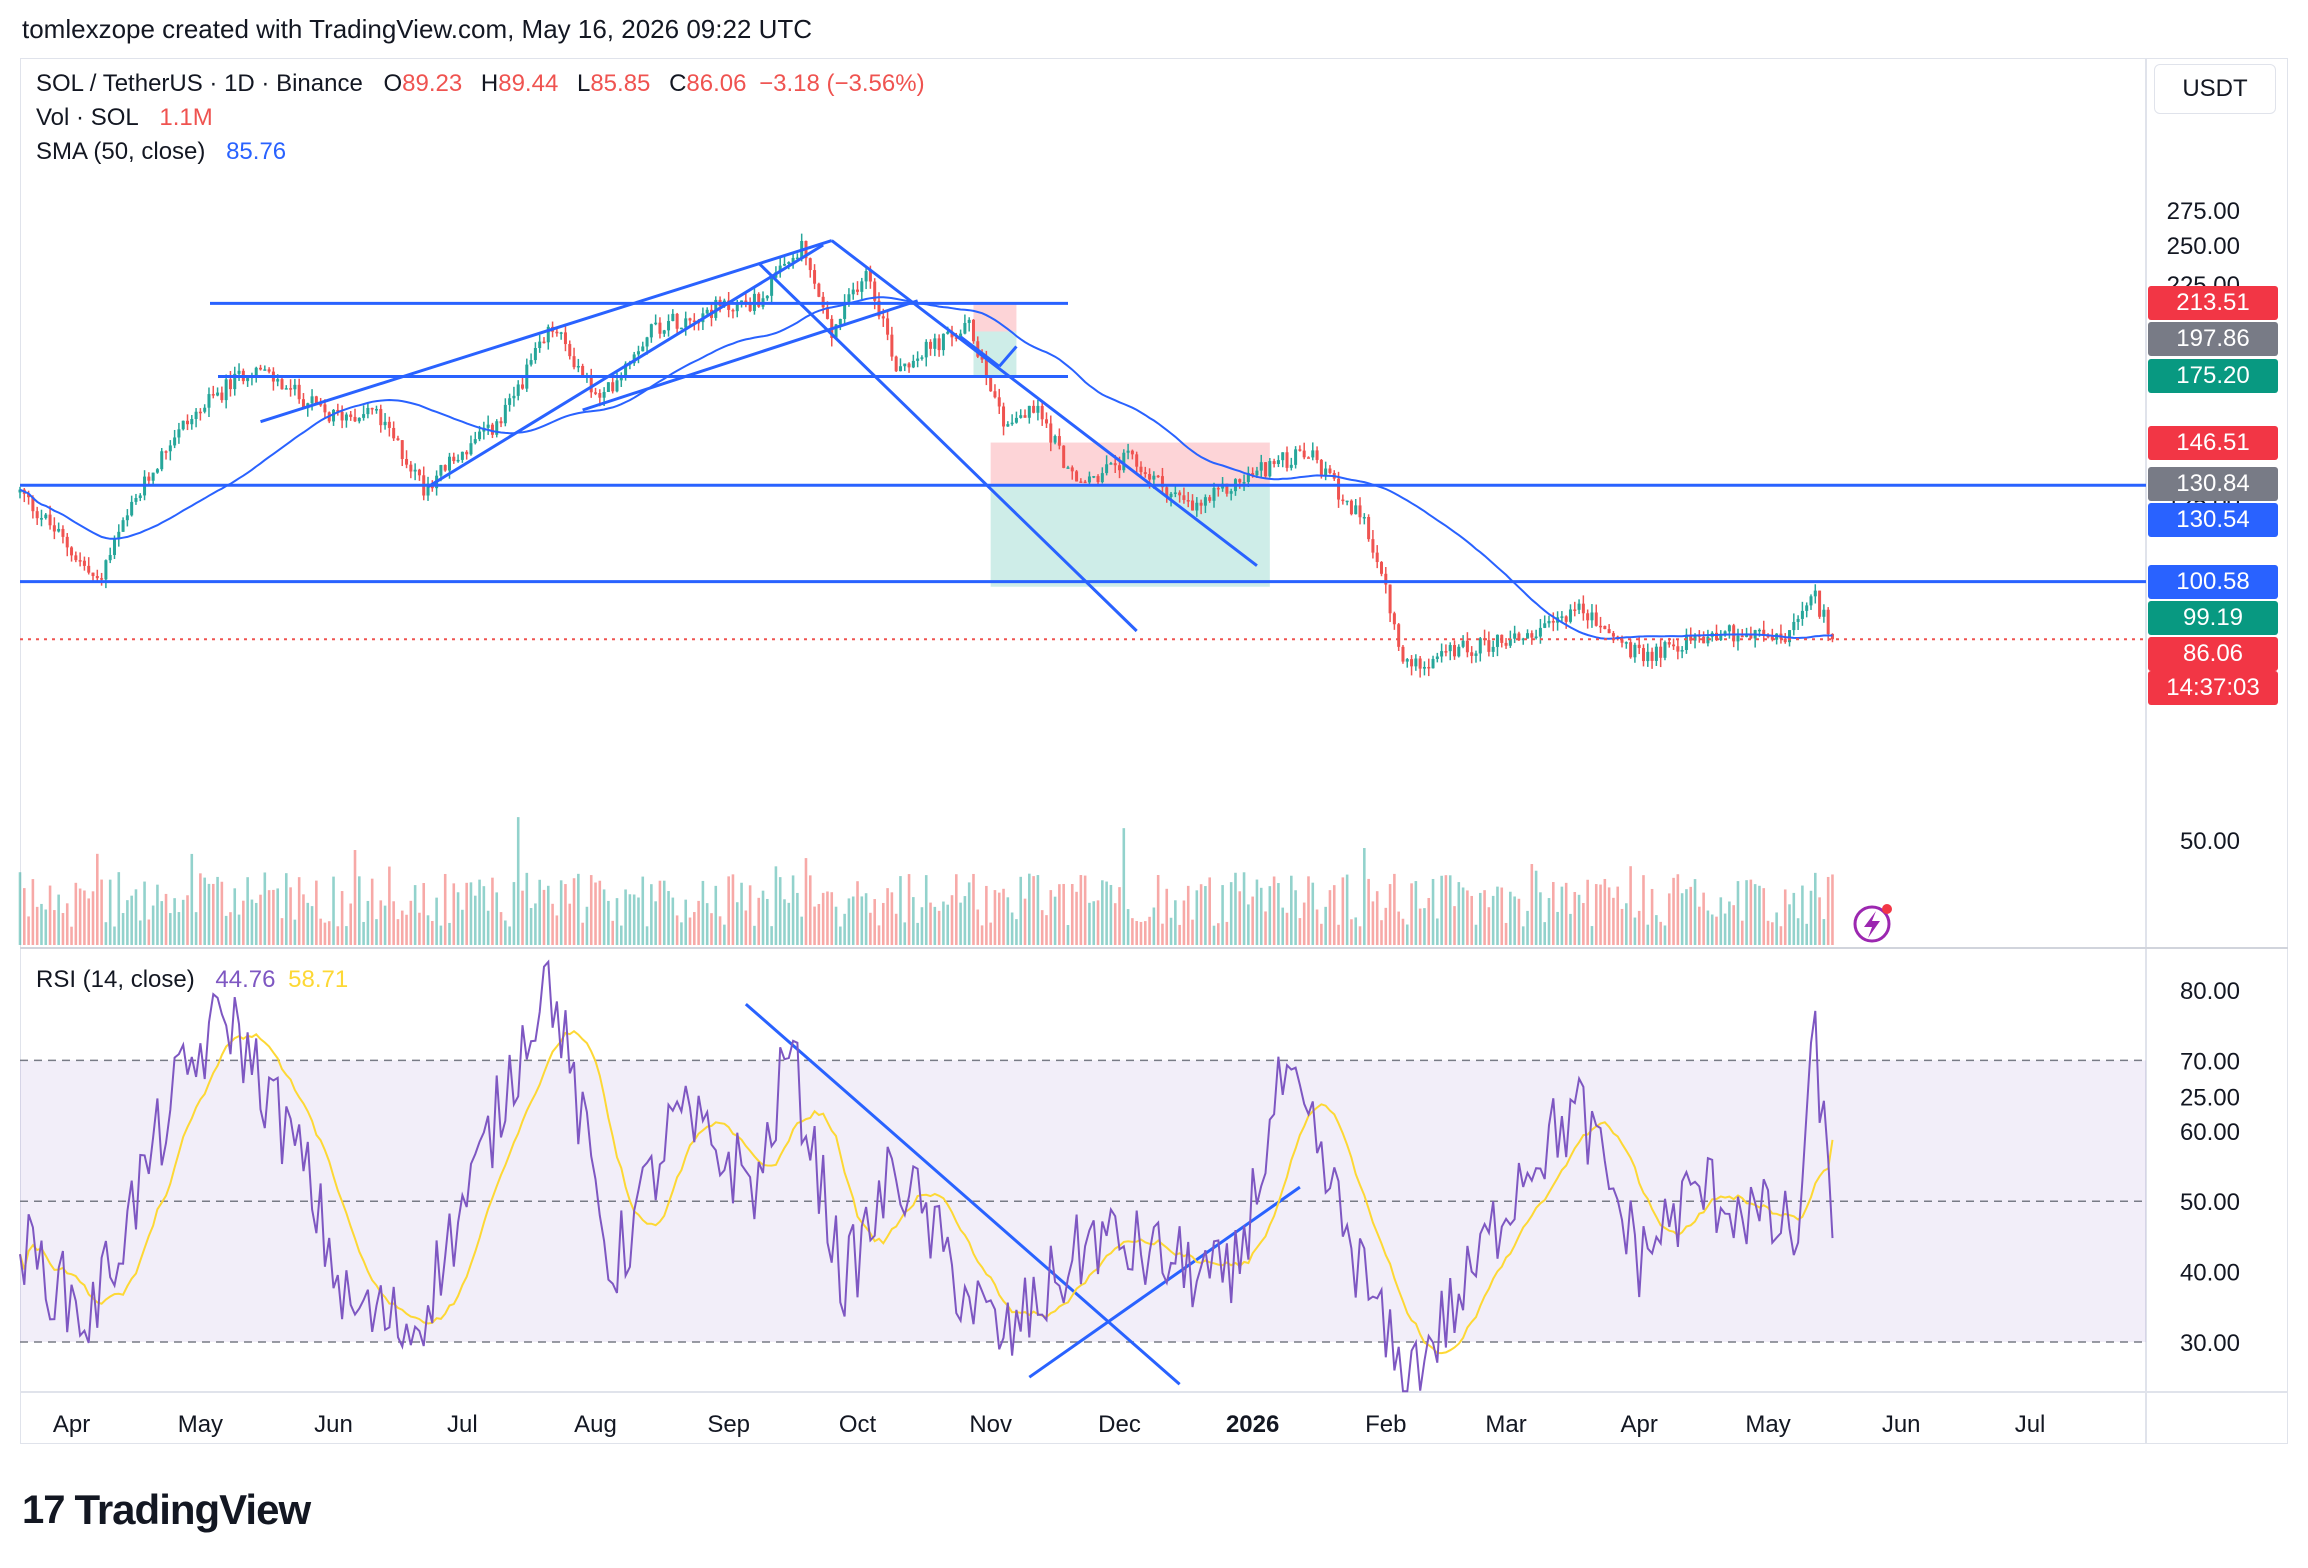  I want to click on alert-lightning-icon, so click(1872, 923).